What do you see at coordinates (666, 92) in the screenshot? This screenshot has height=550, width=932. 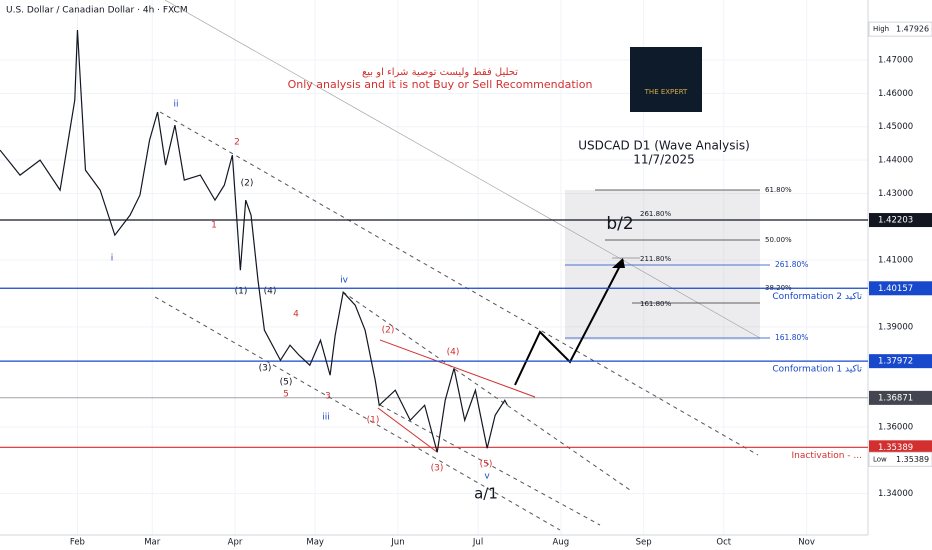 I see `logo-text: THE EXPERT` at bounding box center [666, 92].